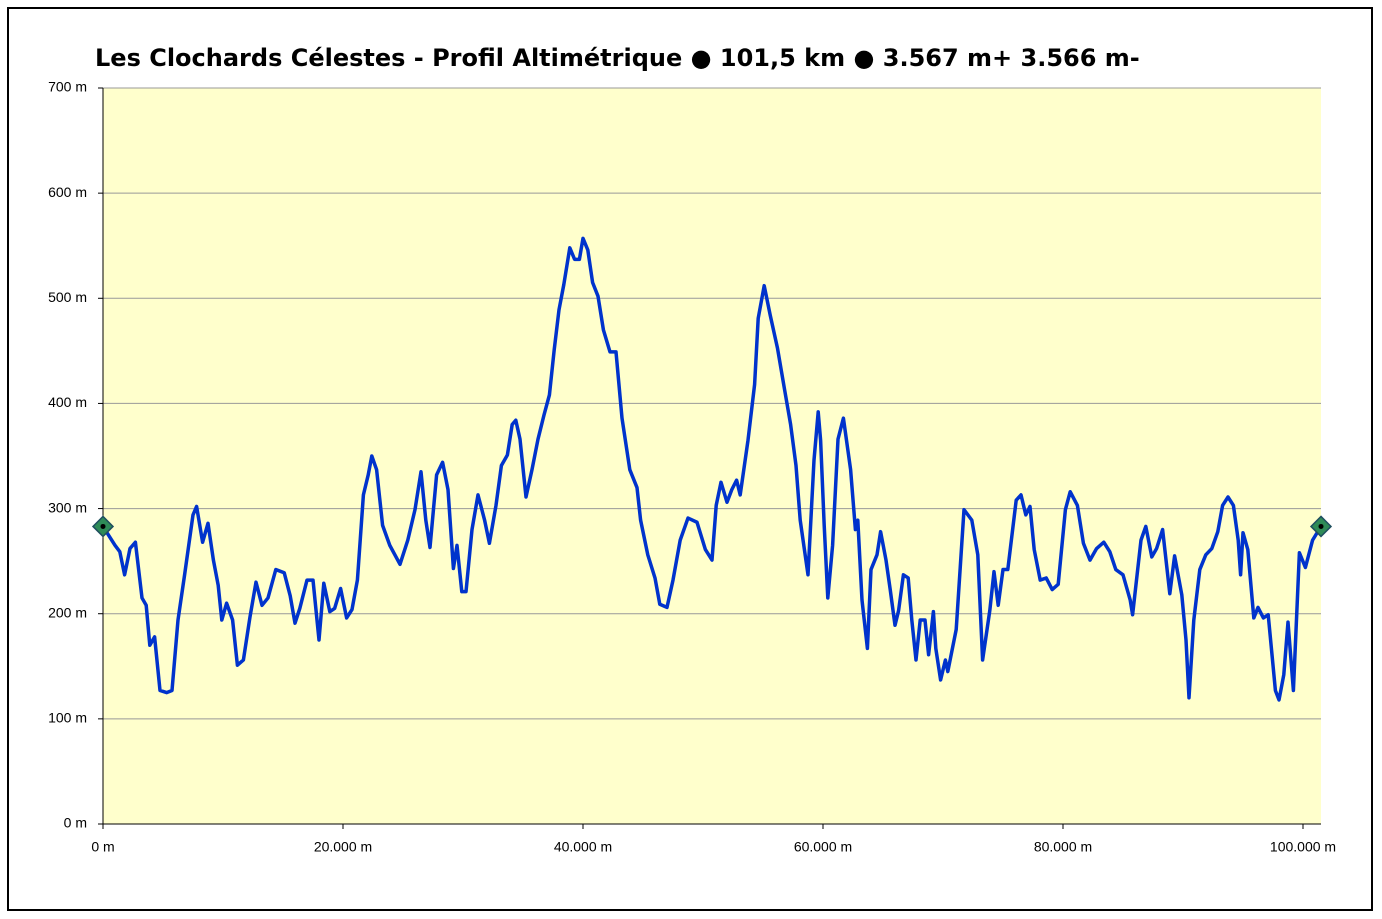  I want to click on x-tick-label: 80.000 m, so click(1063, 847).